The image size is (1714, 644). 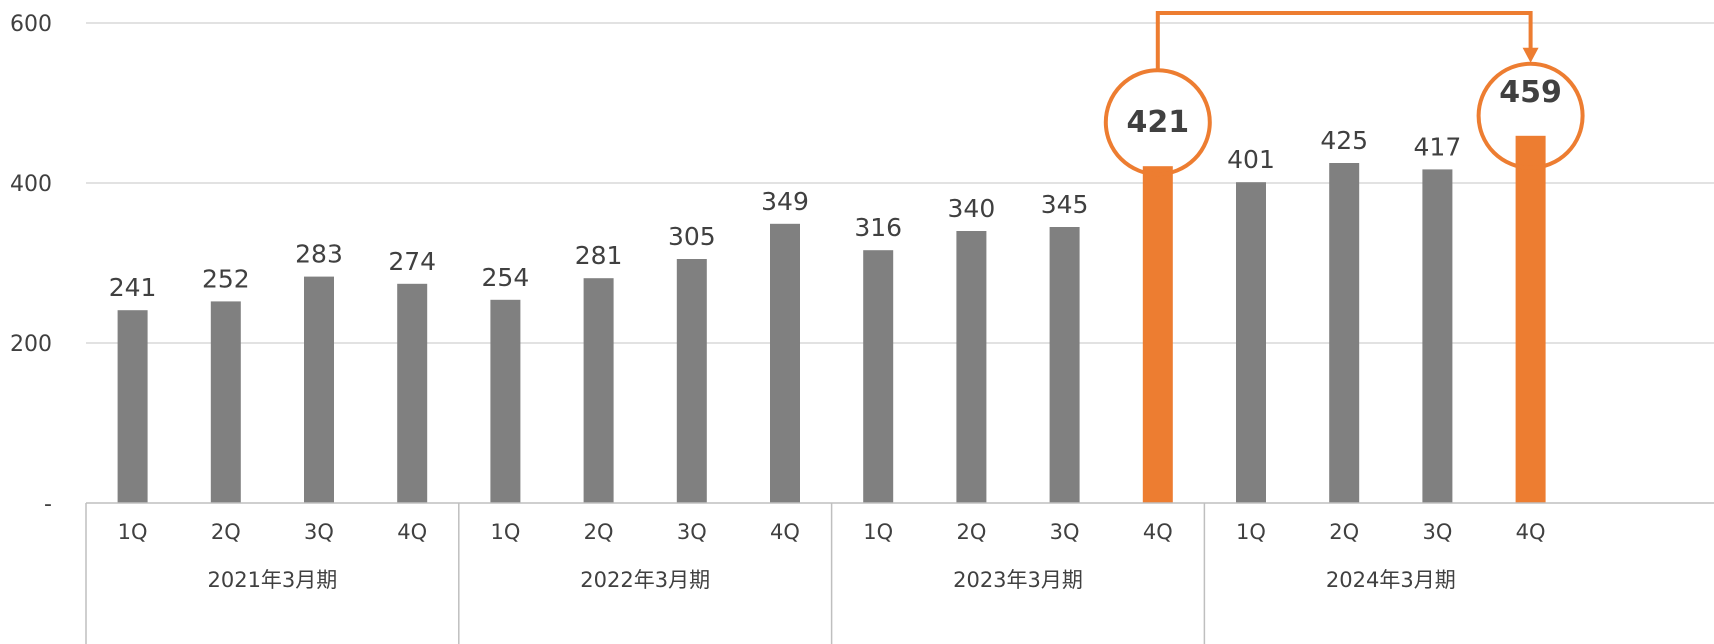 What do you see at coordinates (31, 184) in the screenshot?
I see `y-tick-label: 400` at bounding box center [31, 184].